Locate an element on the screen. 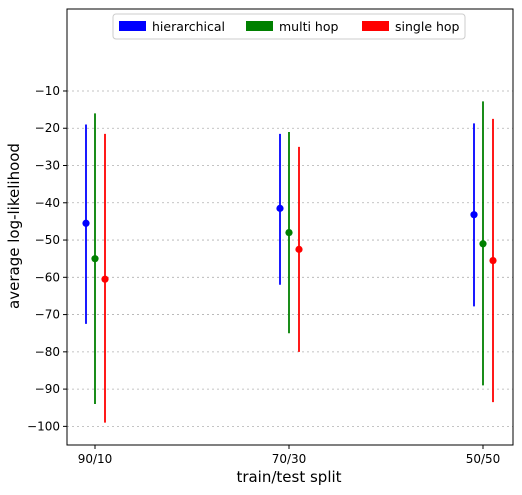 This screenshot has width=522, height=495. legend-swatch-hierarchical is located at coordinates (132, 26).